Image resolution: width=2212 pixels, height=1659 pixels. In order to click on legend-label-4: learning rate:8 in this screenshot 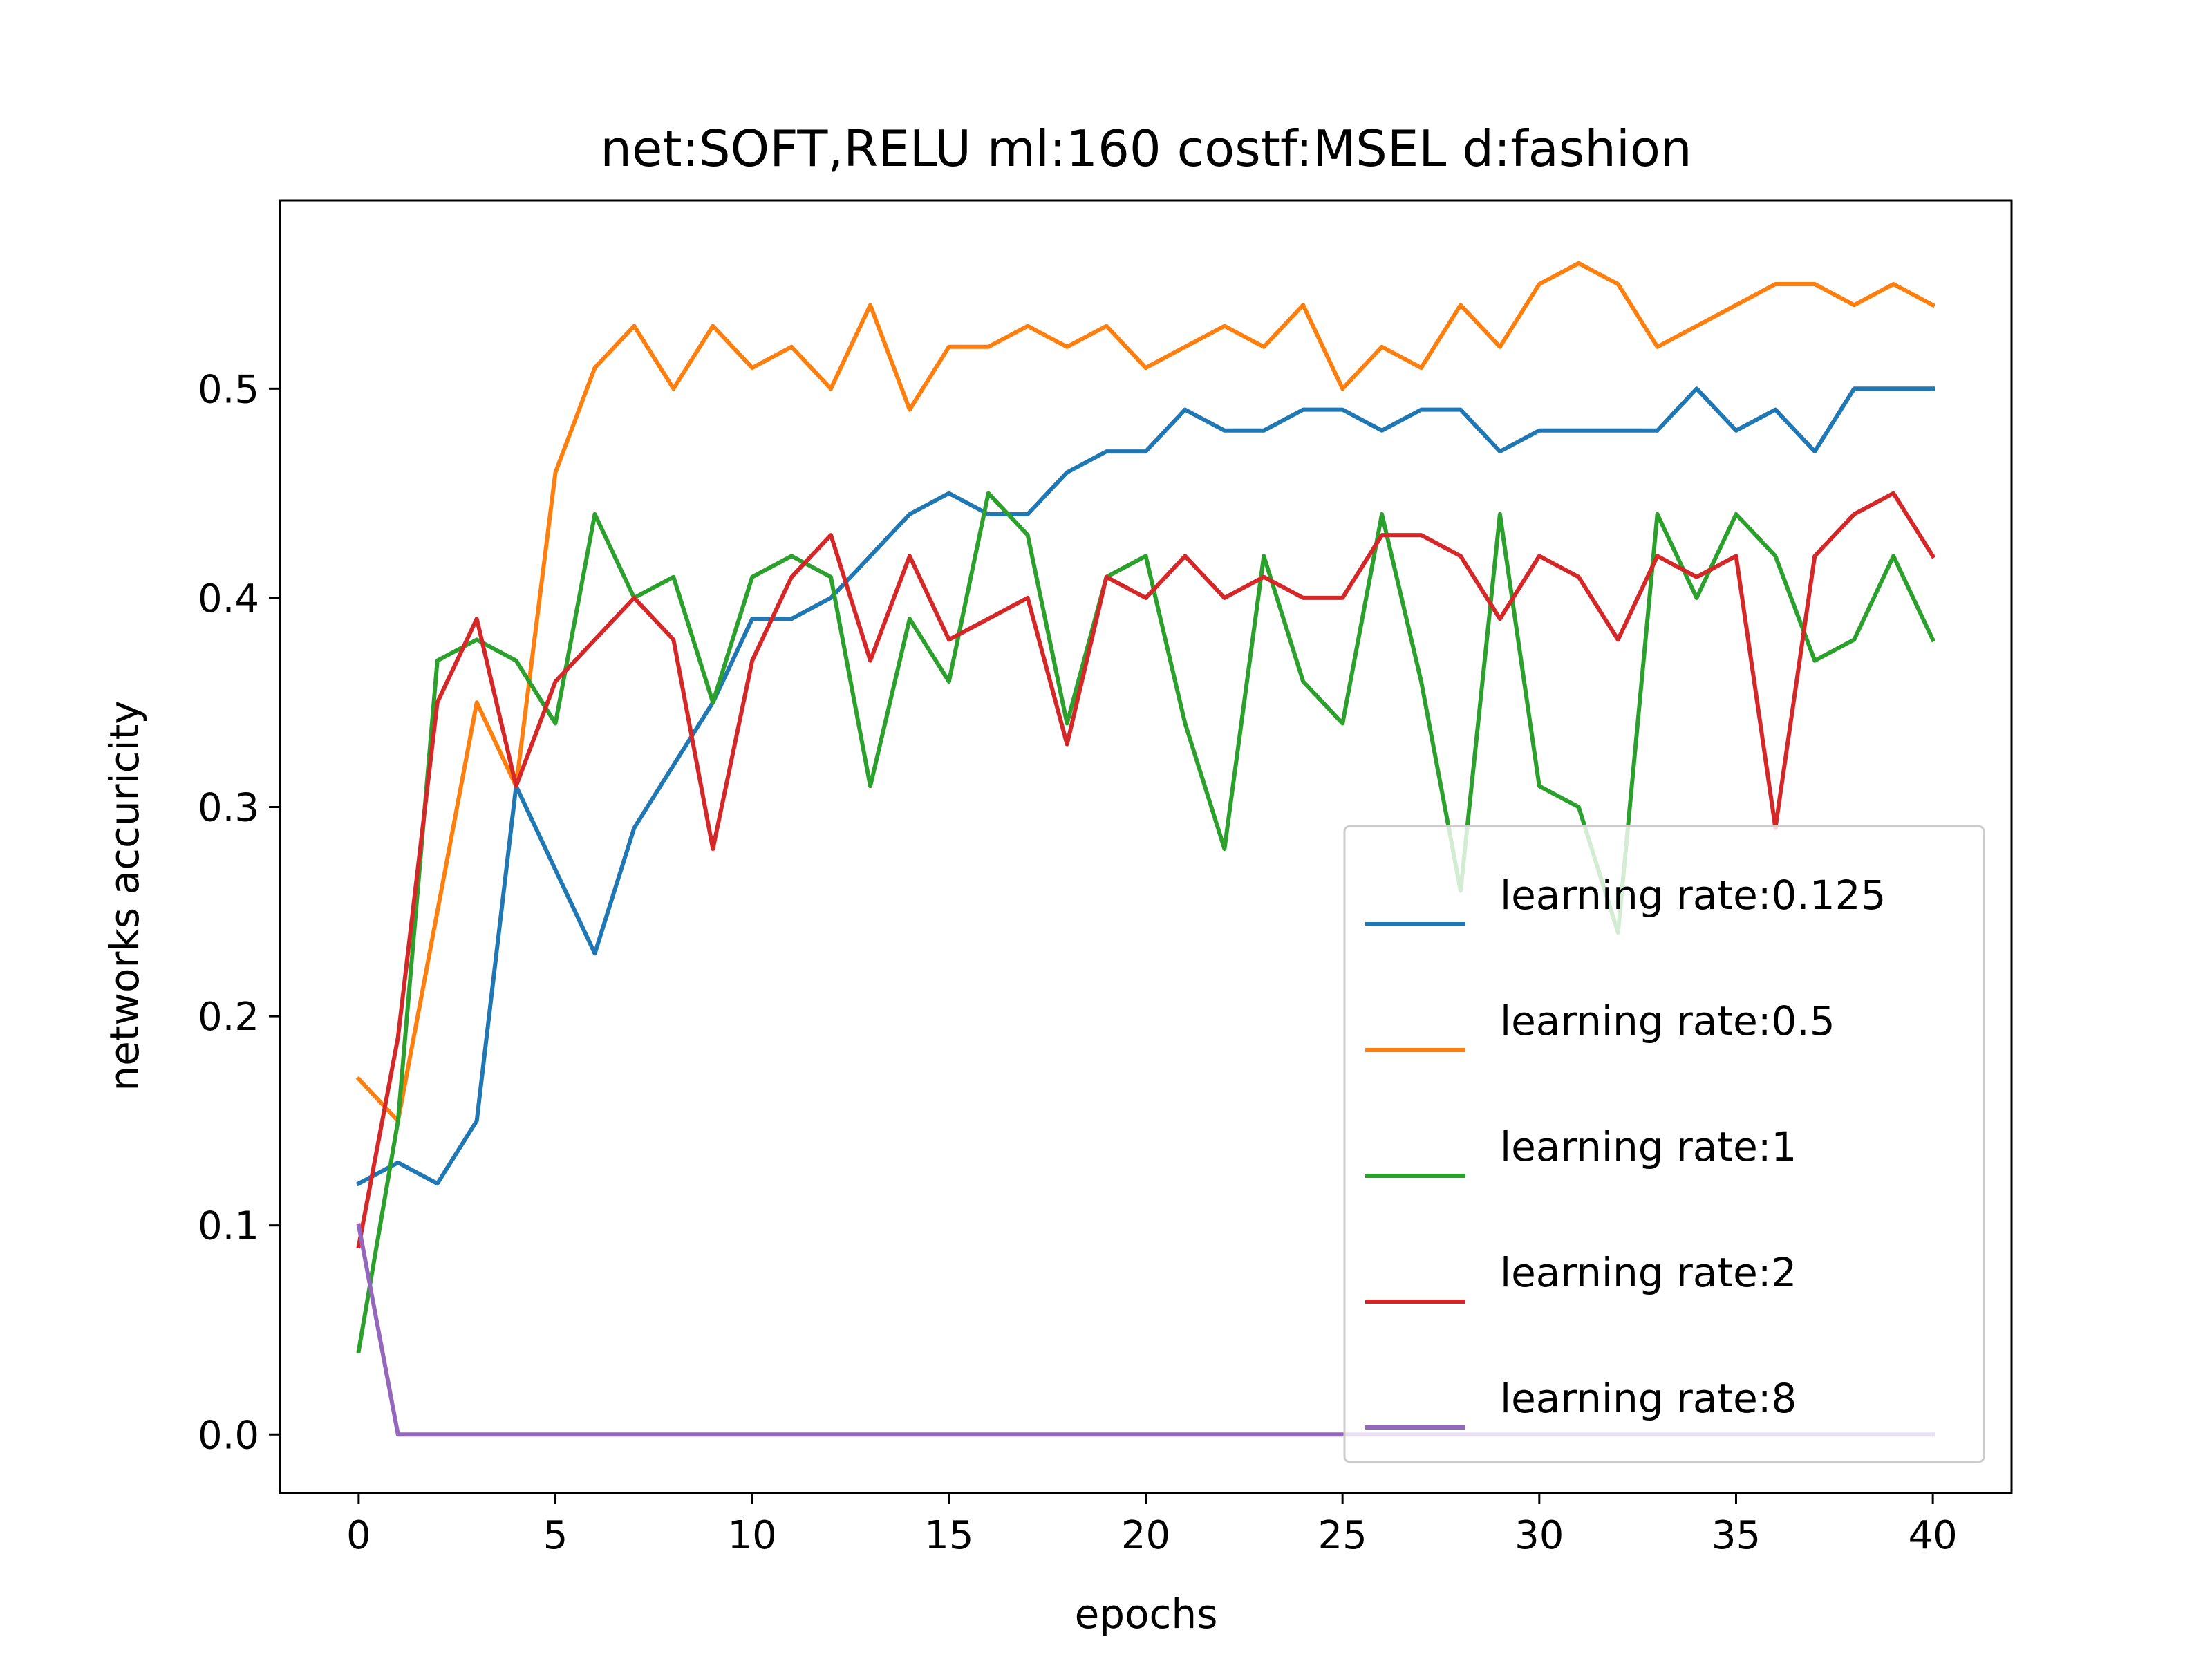, I will do `click(1648, 1398)`.